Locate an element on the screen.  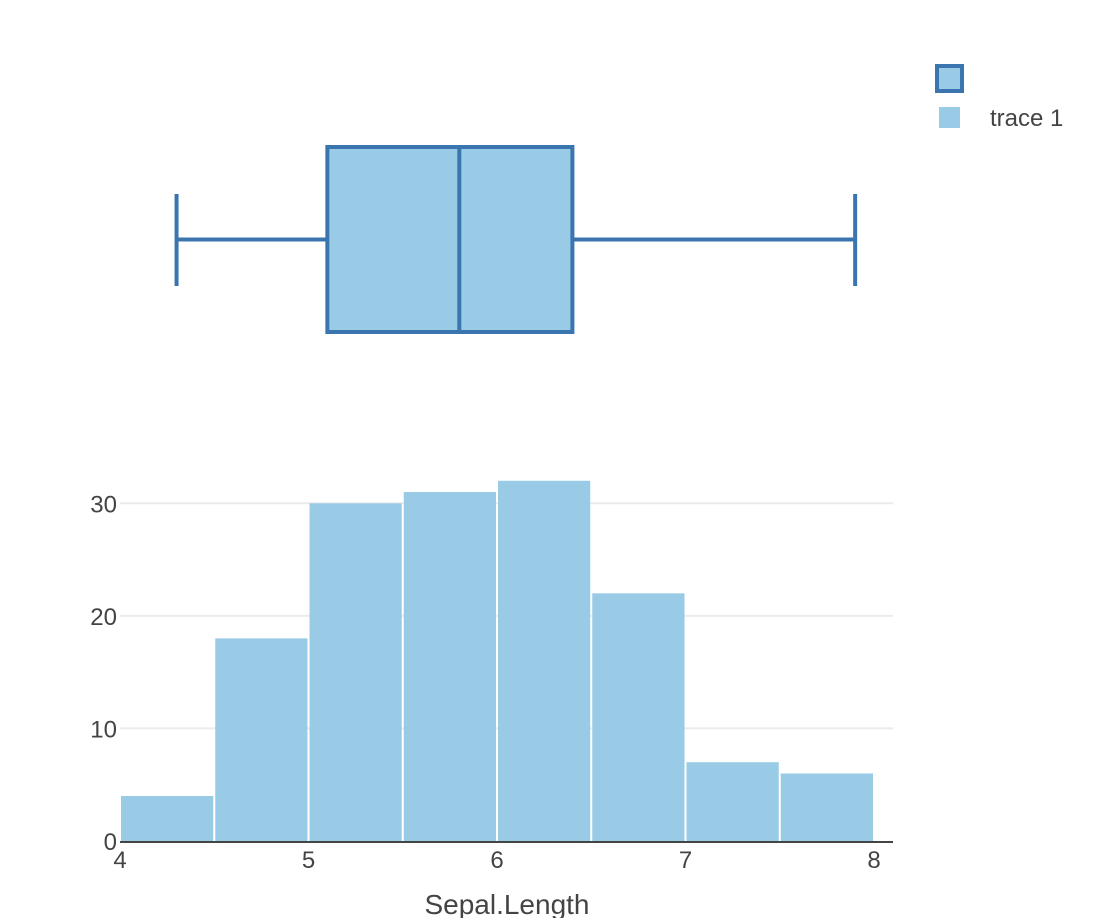
y-tick-label-30: 30 is located at coordinates (103, 504).